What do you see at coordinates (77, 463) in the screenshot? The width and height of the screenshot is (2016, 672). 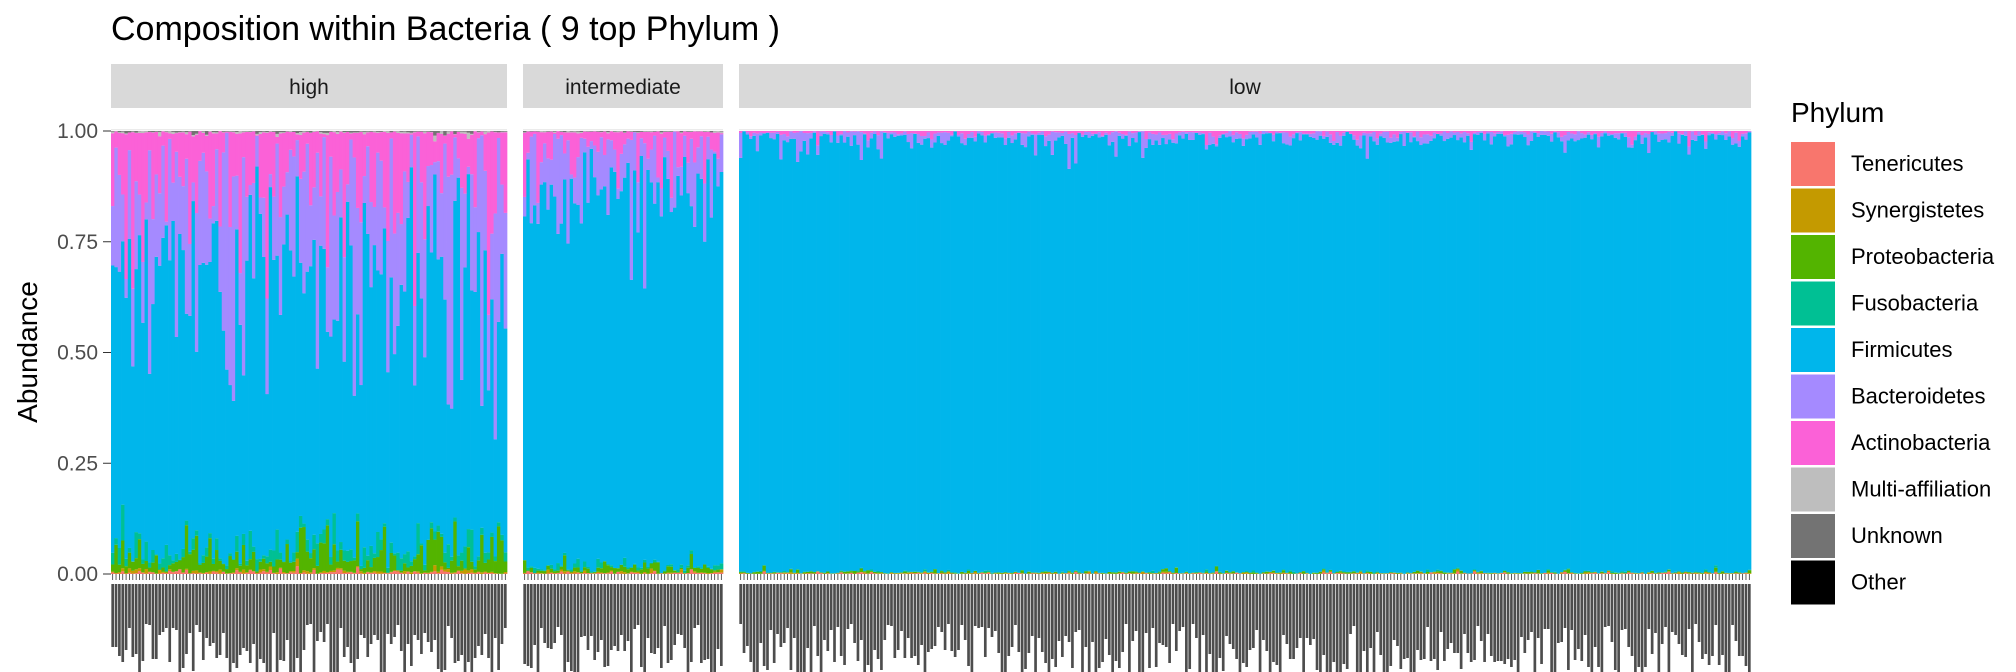 I see `y-tick-label: 0.25` at bounding box center [77, 463].